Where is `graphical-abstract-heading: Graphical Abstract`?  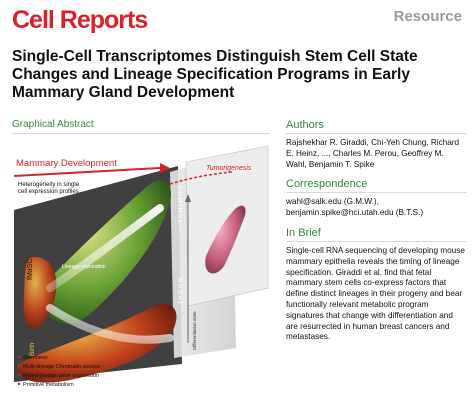 graphical-abstract-heading: Graphical Abstract is located at coordinates (53, 124).